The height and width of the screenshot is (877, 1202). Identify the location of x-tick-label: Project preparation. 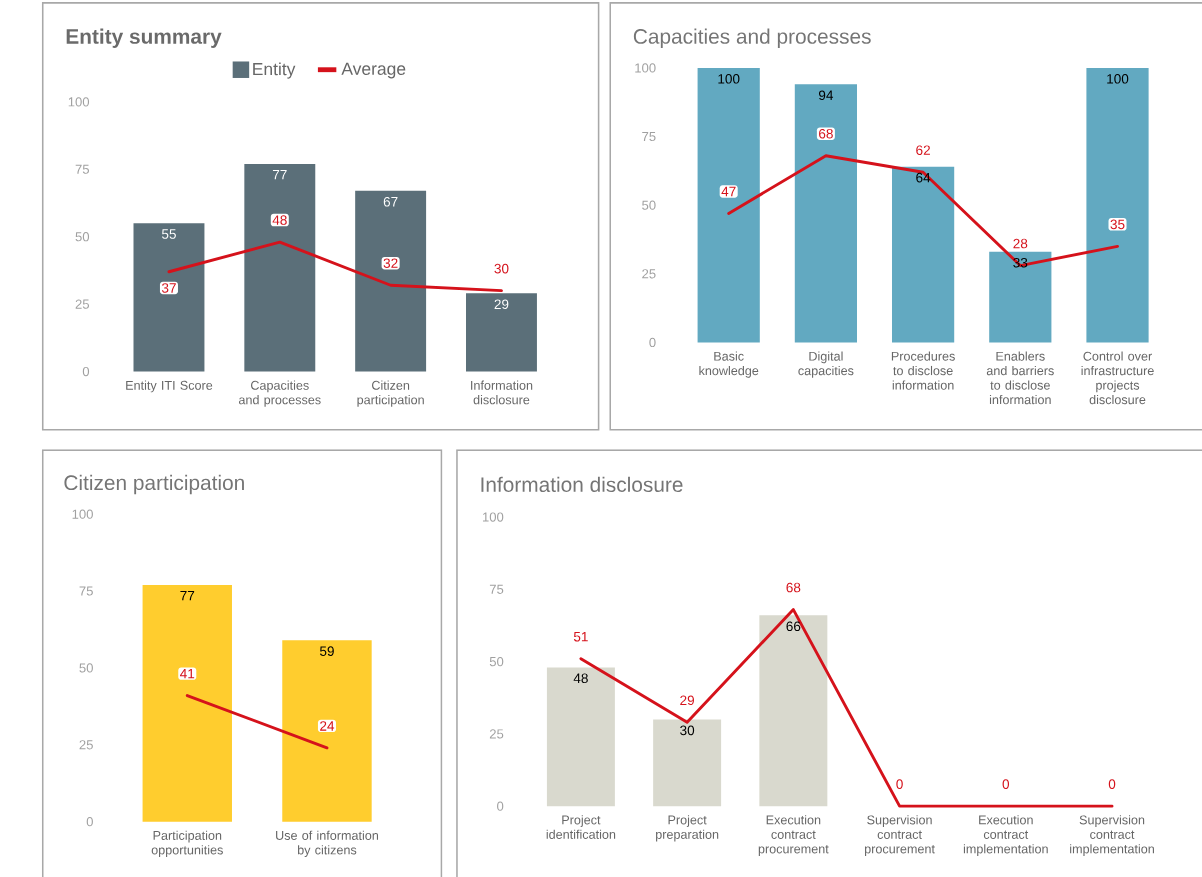
(687, 828).